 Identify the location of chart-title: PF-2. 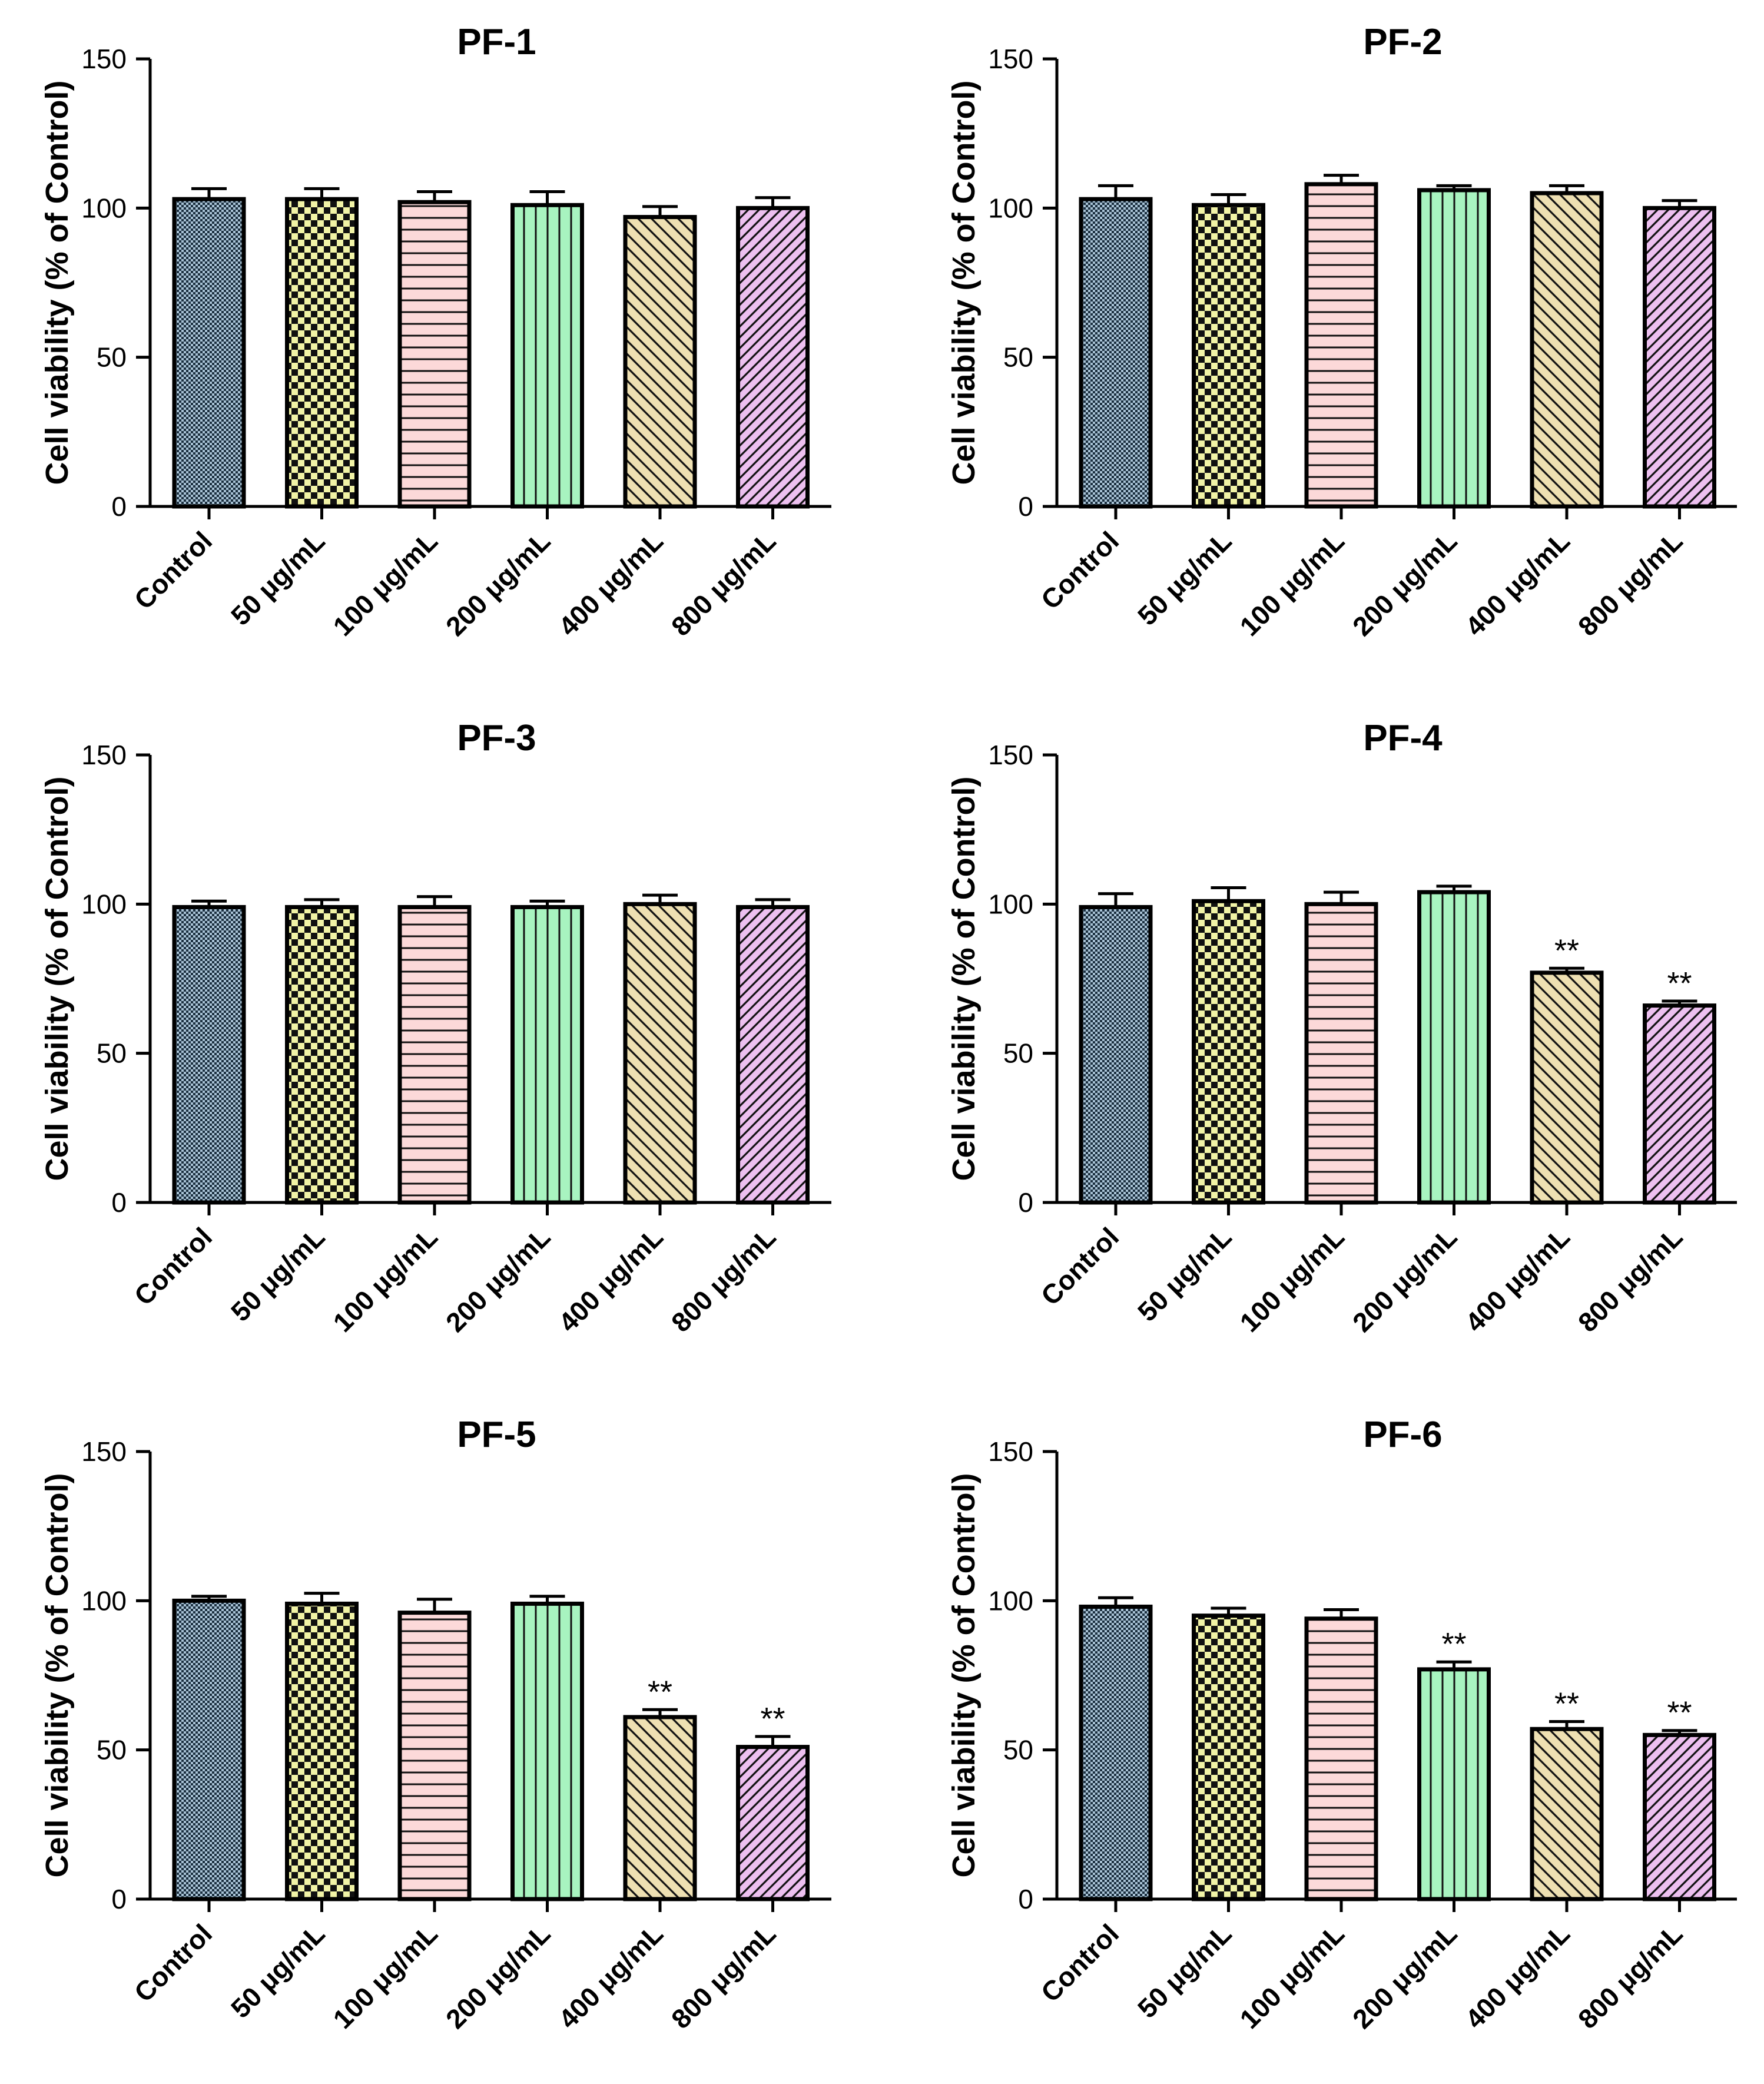
(1402, 42).